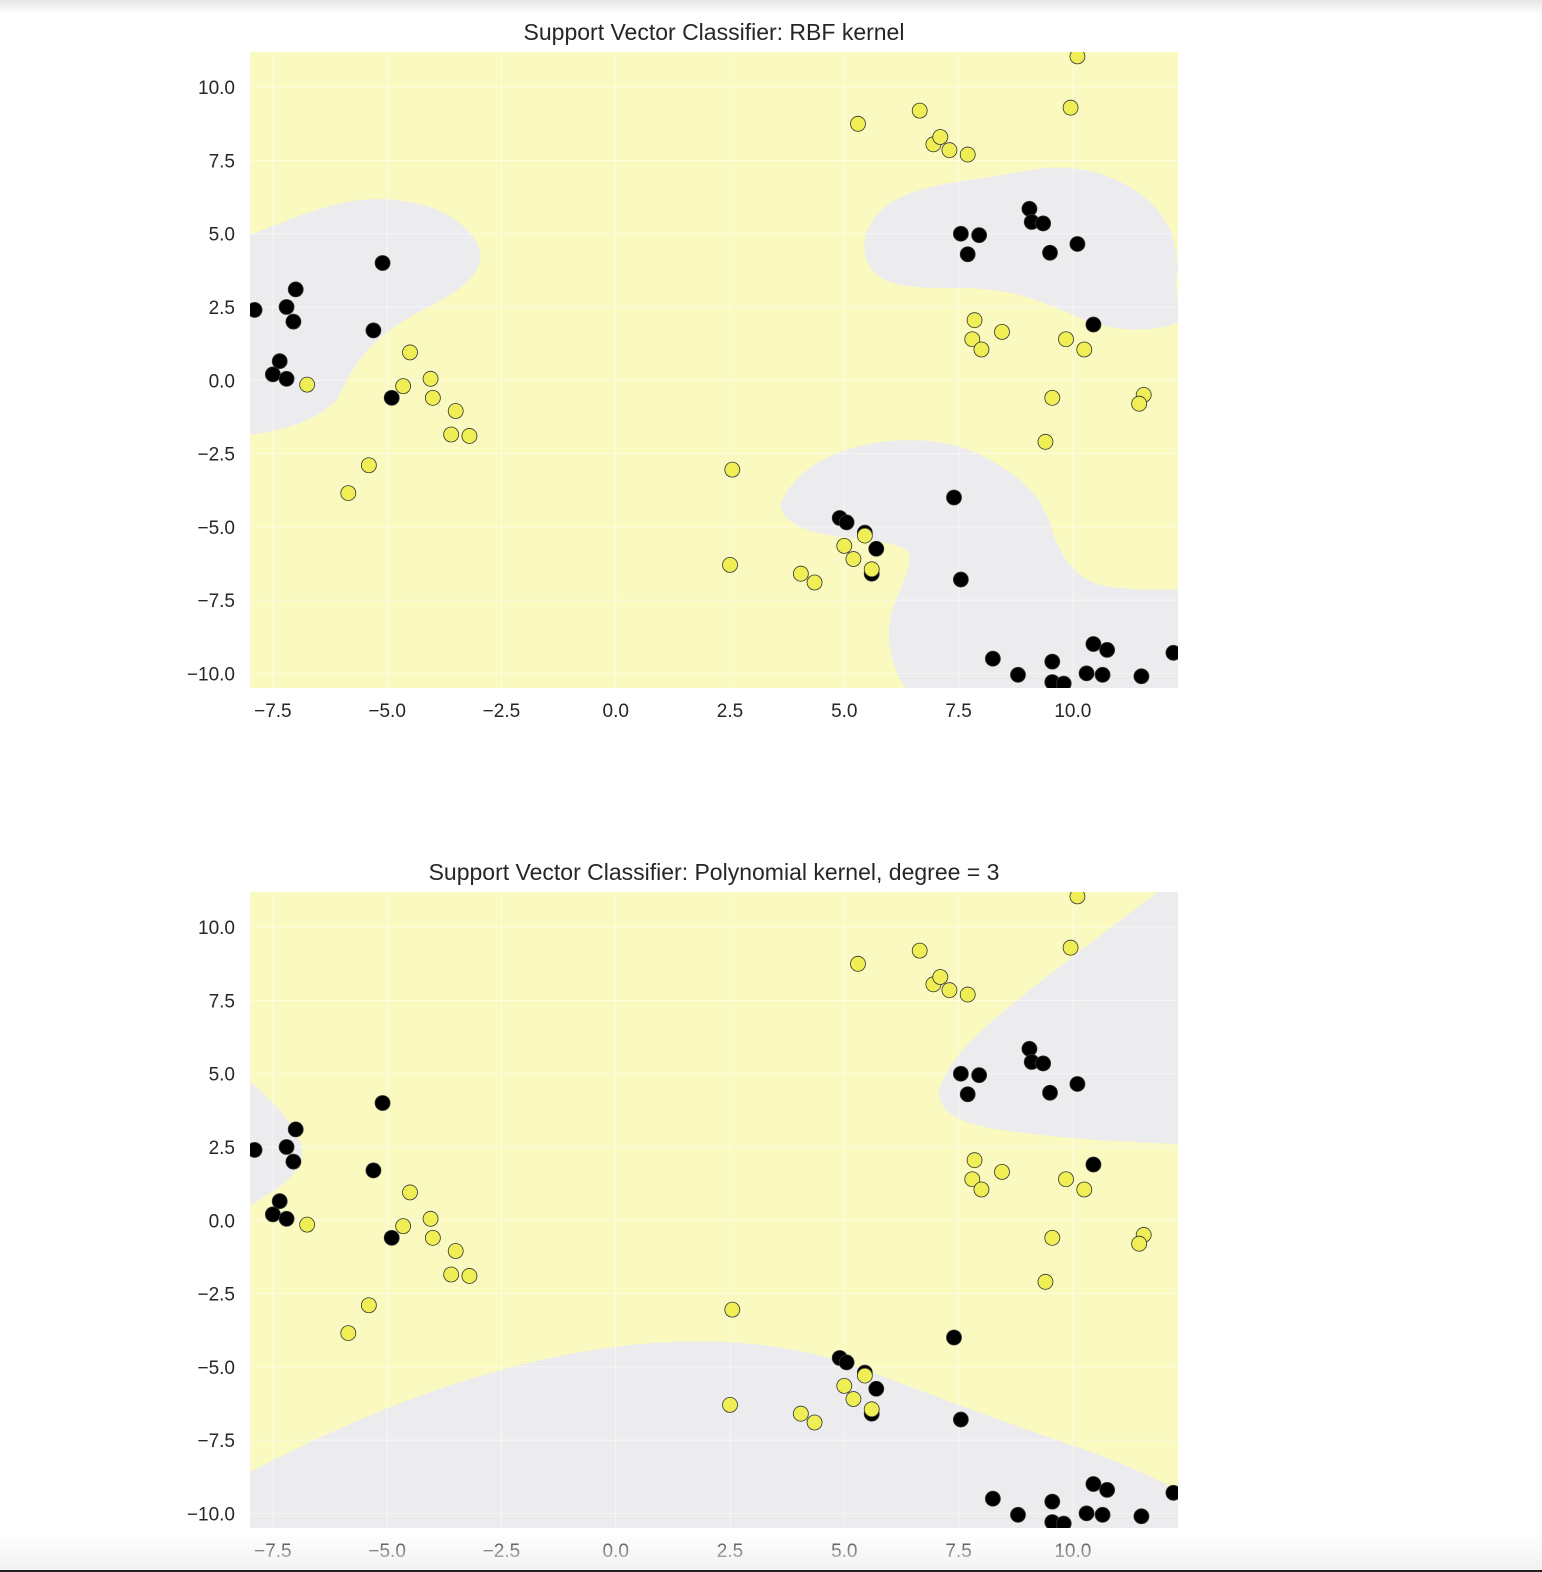 The height and width of the screenshot is (1572, 1542). Describe the element at coordinates (771, 1571) in the screenshot. I see `bottom-border` at that location.